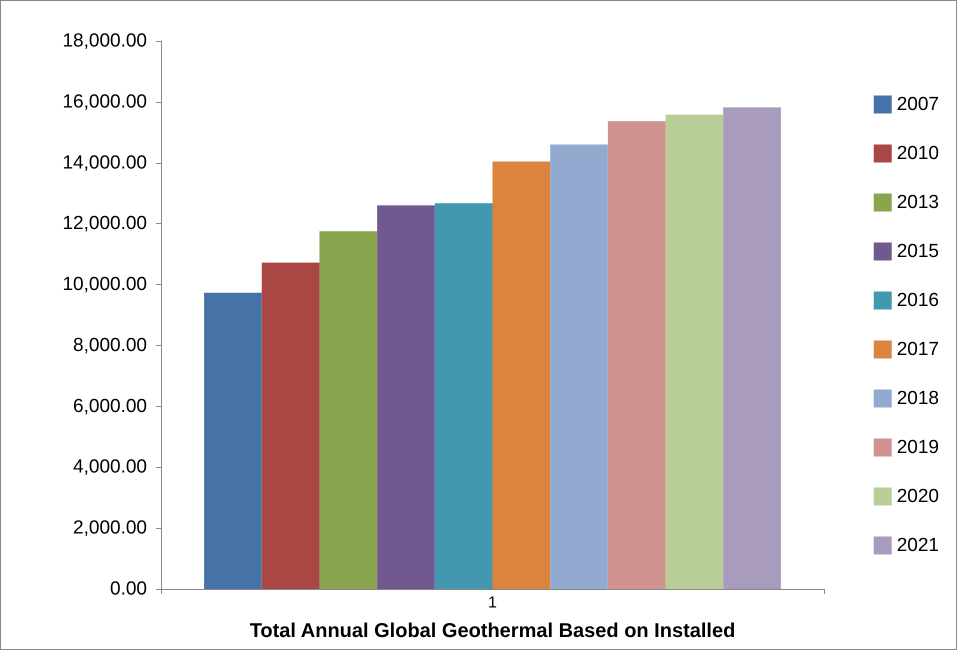 The width and height of the screenshot is (957, 650). Describe the element at coordinates (110, 345) in the screenshot. I see `y-tick-label: 8,000.00` at that location.